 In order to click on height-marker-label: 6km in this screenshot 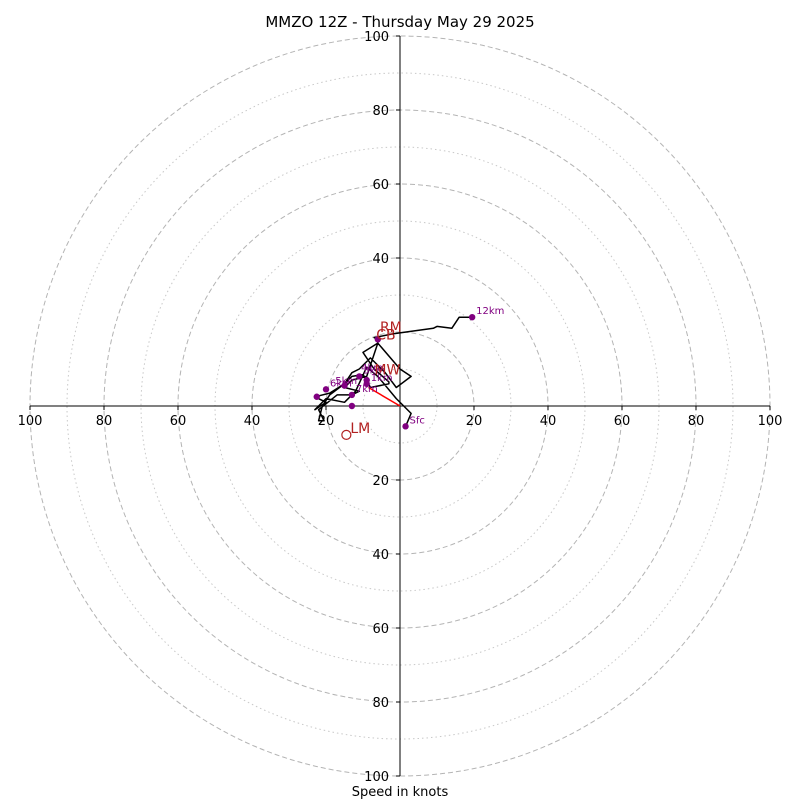, I will do `click(341, 383)`.